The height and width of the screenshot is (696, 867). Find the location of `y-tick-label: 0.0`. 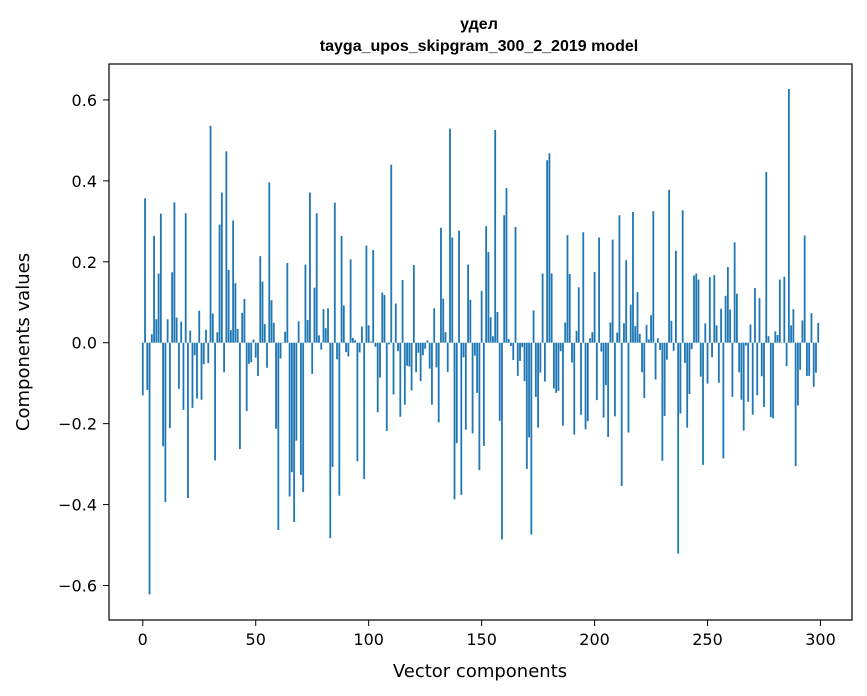

y-tick-label: 0.0 is located at coordinates (84, 343).